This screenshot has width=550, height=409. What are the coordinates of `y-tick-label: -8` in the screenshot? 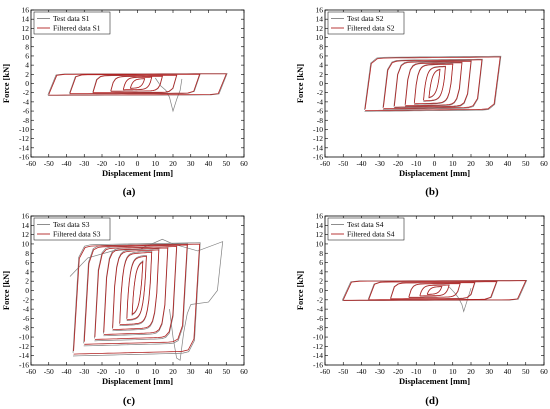 It's located at (26, 120).